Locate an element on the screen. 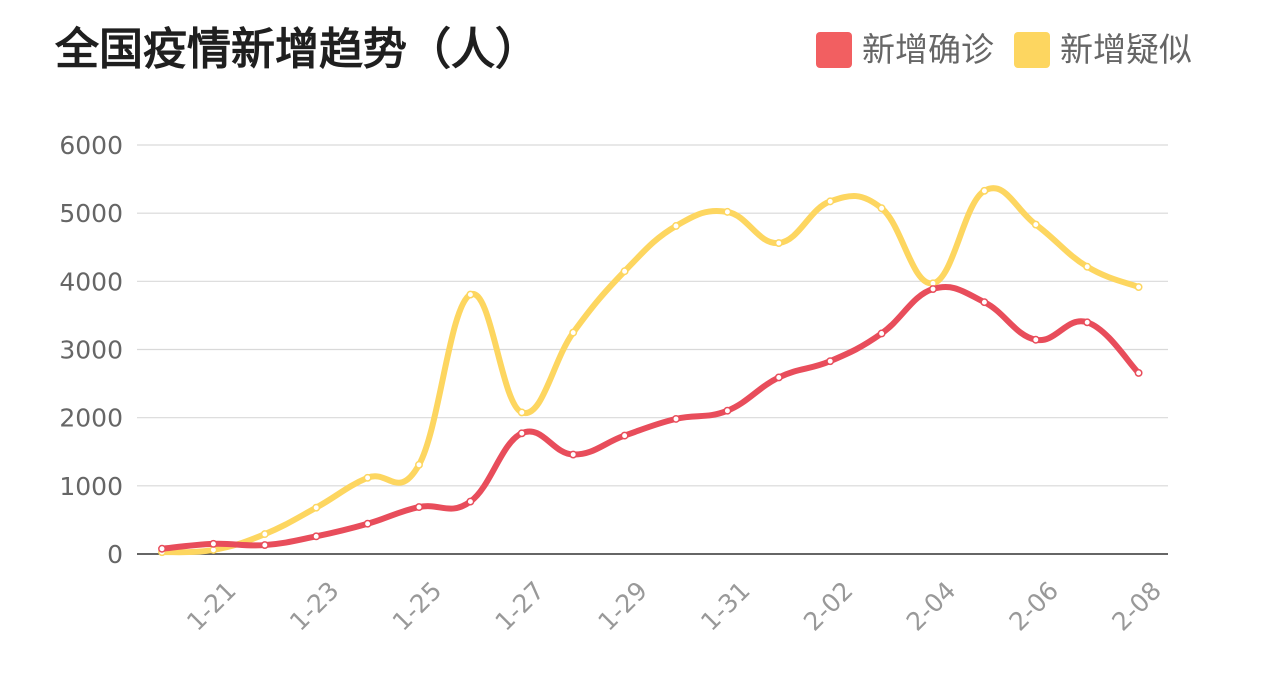 The height and width of the screenshot is (675, 1280). x-tick-label: 1-31 is located at coordinates (725, 606).